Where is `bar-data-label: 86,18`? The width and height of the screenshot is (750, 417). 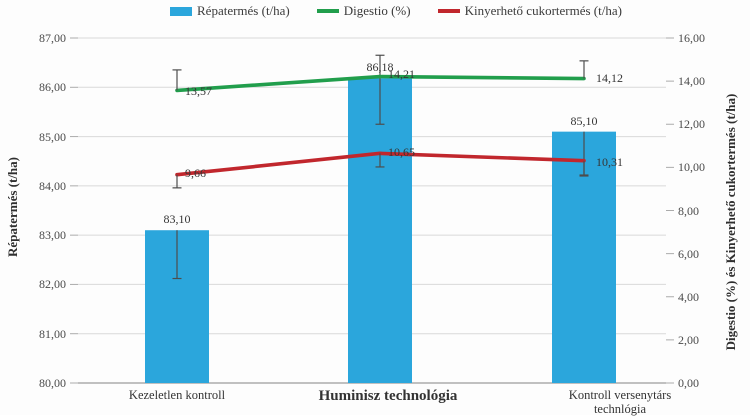
bar-data-label: 86,18 is located at coordinates (380, 67).